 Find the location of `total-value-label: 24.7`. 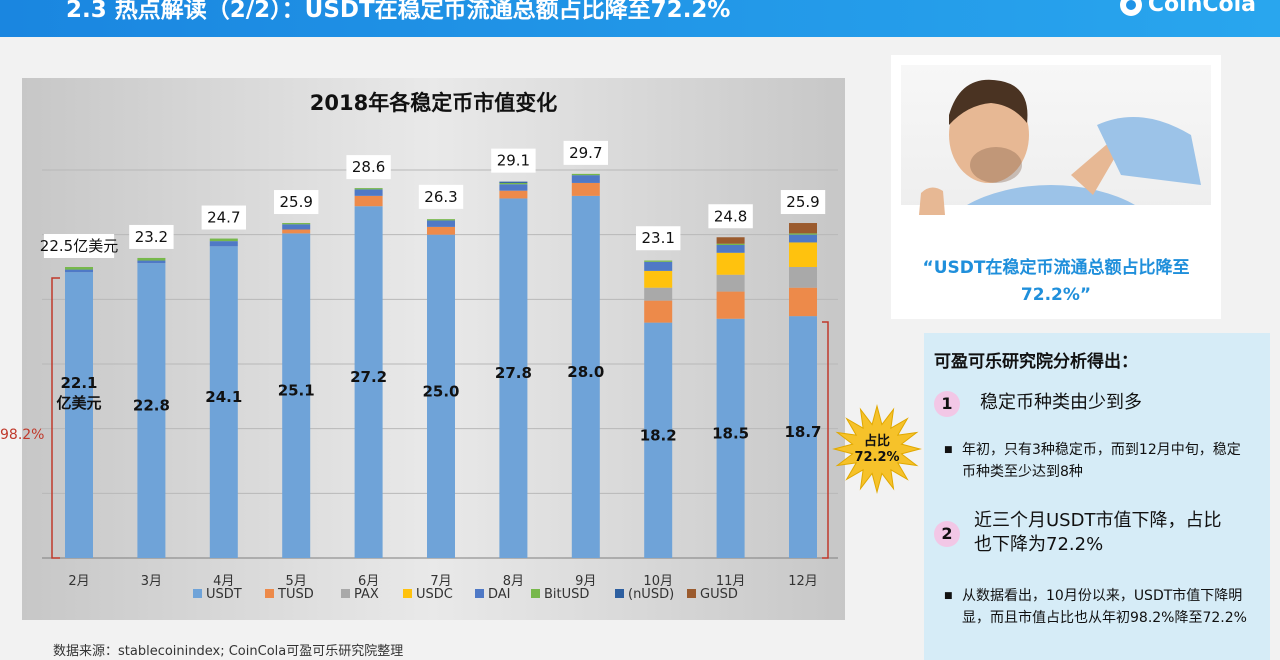

total-value-label: 24.7 is located at coordinates (223, 218).